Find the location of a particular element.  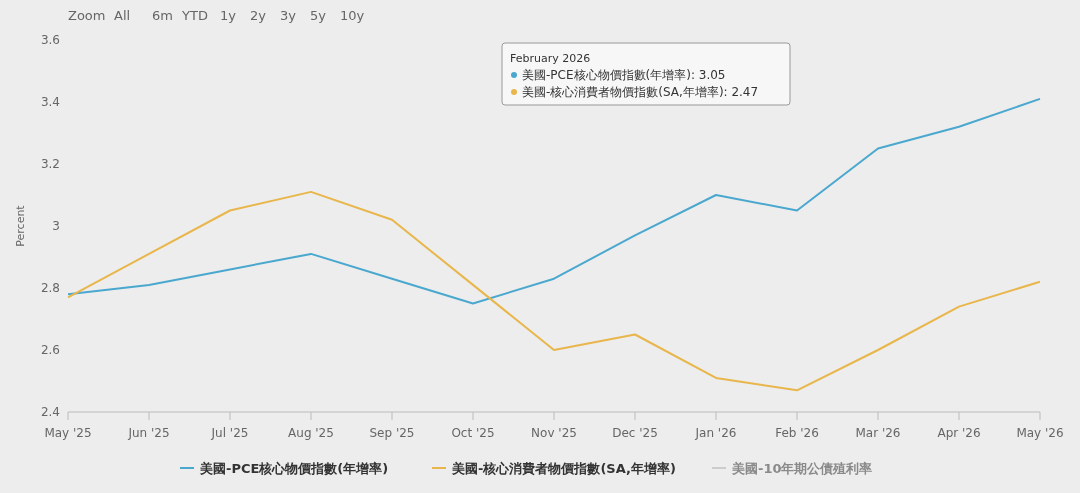

x-tick-label: Apr '26 is located at coordinates (959, 433).